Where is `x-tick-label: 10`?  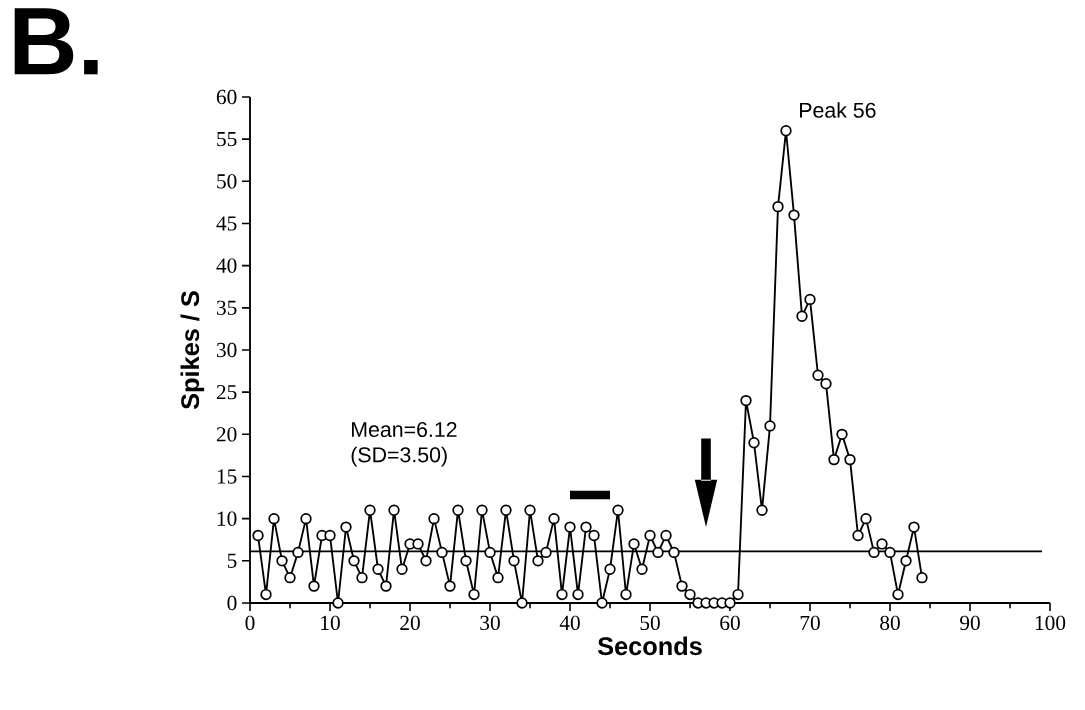
x-tick-label: 10 is located at coordinates (330, 623).